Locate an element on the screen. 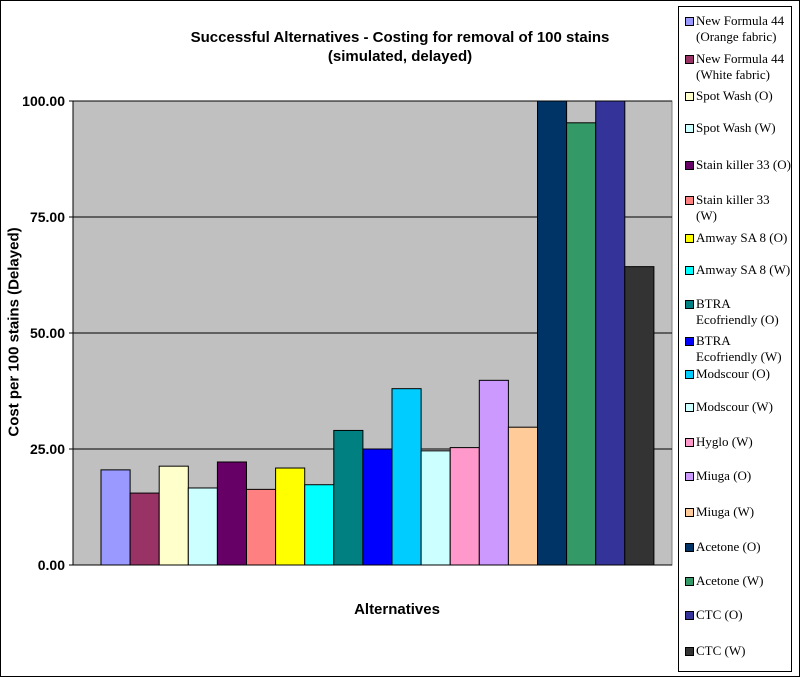  legend-label: New Formula 44 (White fabric) is located at coordinates (740, 66).